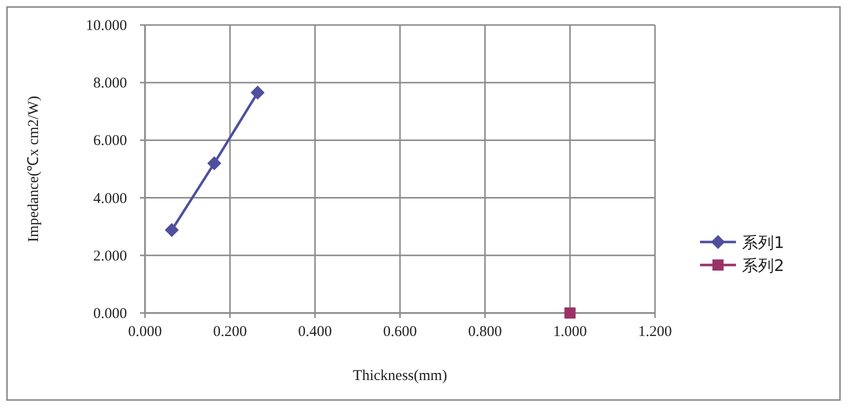 The height and width of the screenshot is (408, 848). What do you see at coordinates (763, 242) in the screenshot?
I see `legend-label: 系列1` at bounding box center [763, 242].